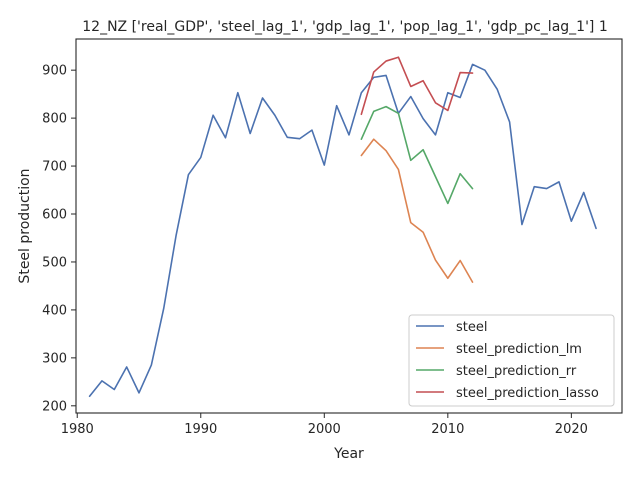 This screenshot has width=640, height=480. What do you see at coordinates (527, 393) in the screenshot?
I see `legend-label: steel_prediction_lasso` at bounding box center [527, 393].